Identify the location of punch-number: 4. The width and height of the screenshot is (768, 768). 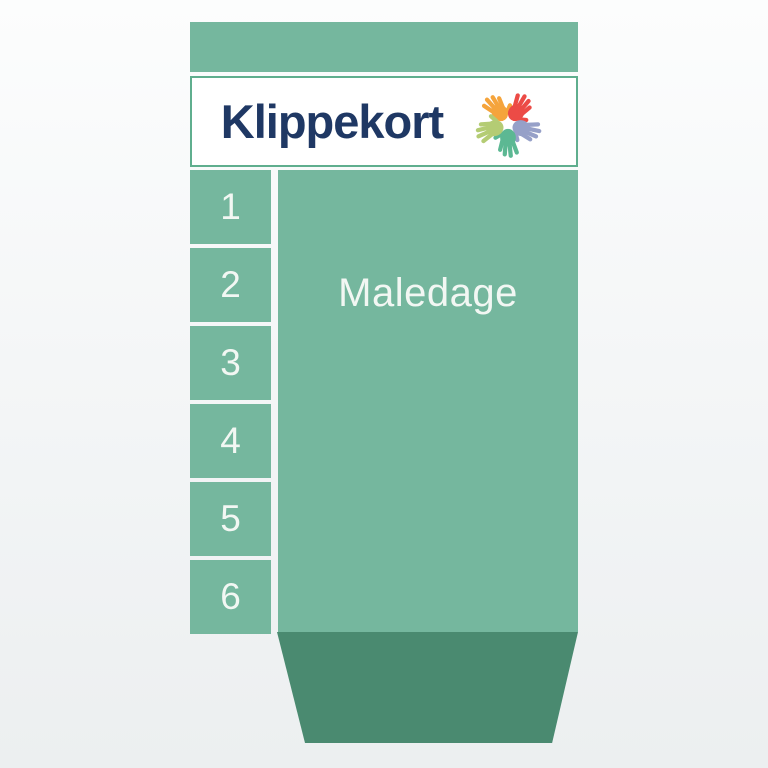
(230, 440).